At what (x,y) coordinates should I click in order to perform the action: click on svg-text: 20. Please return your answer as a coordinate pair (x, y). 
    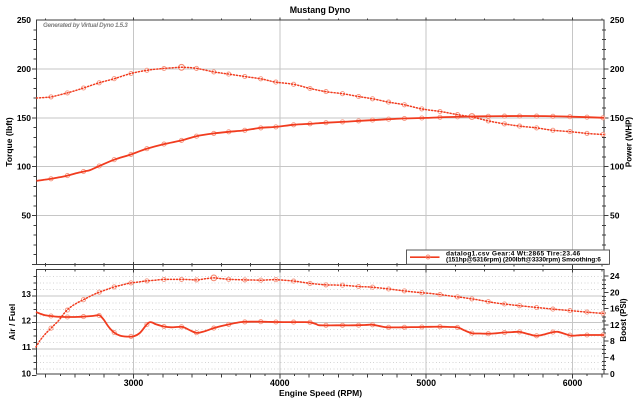
    Looking at the image, I should click on (615, 292).